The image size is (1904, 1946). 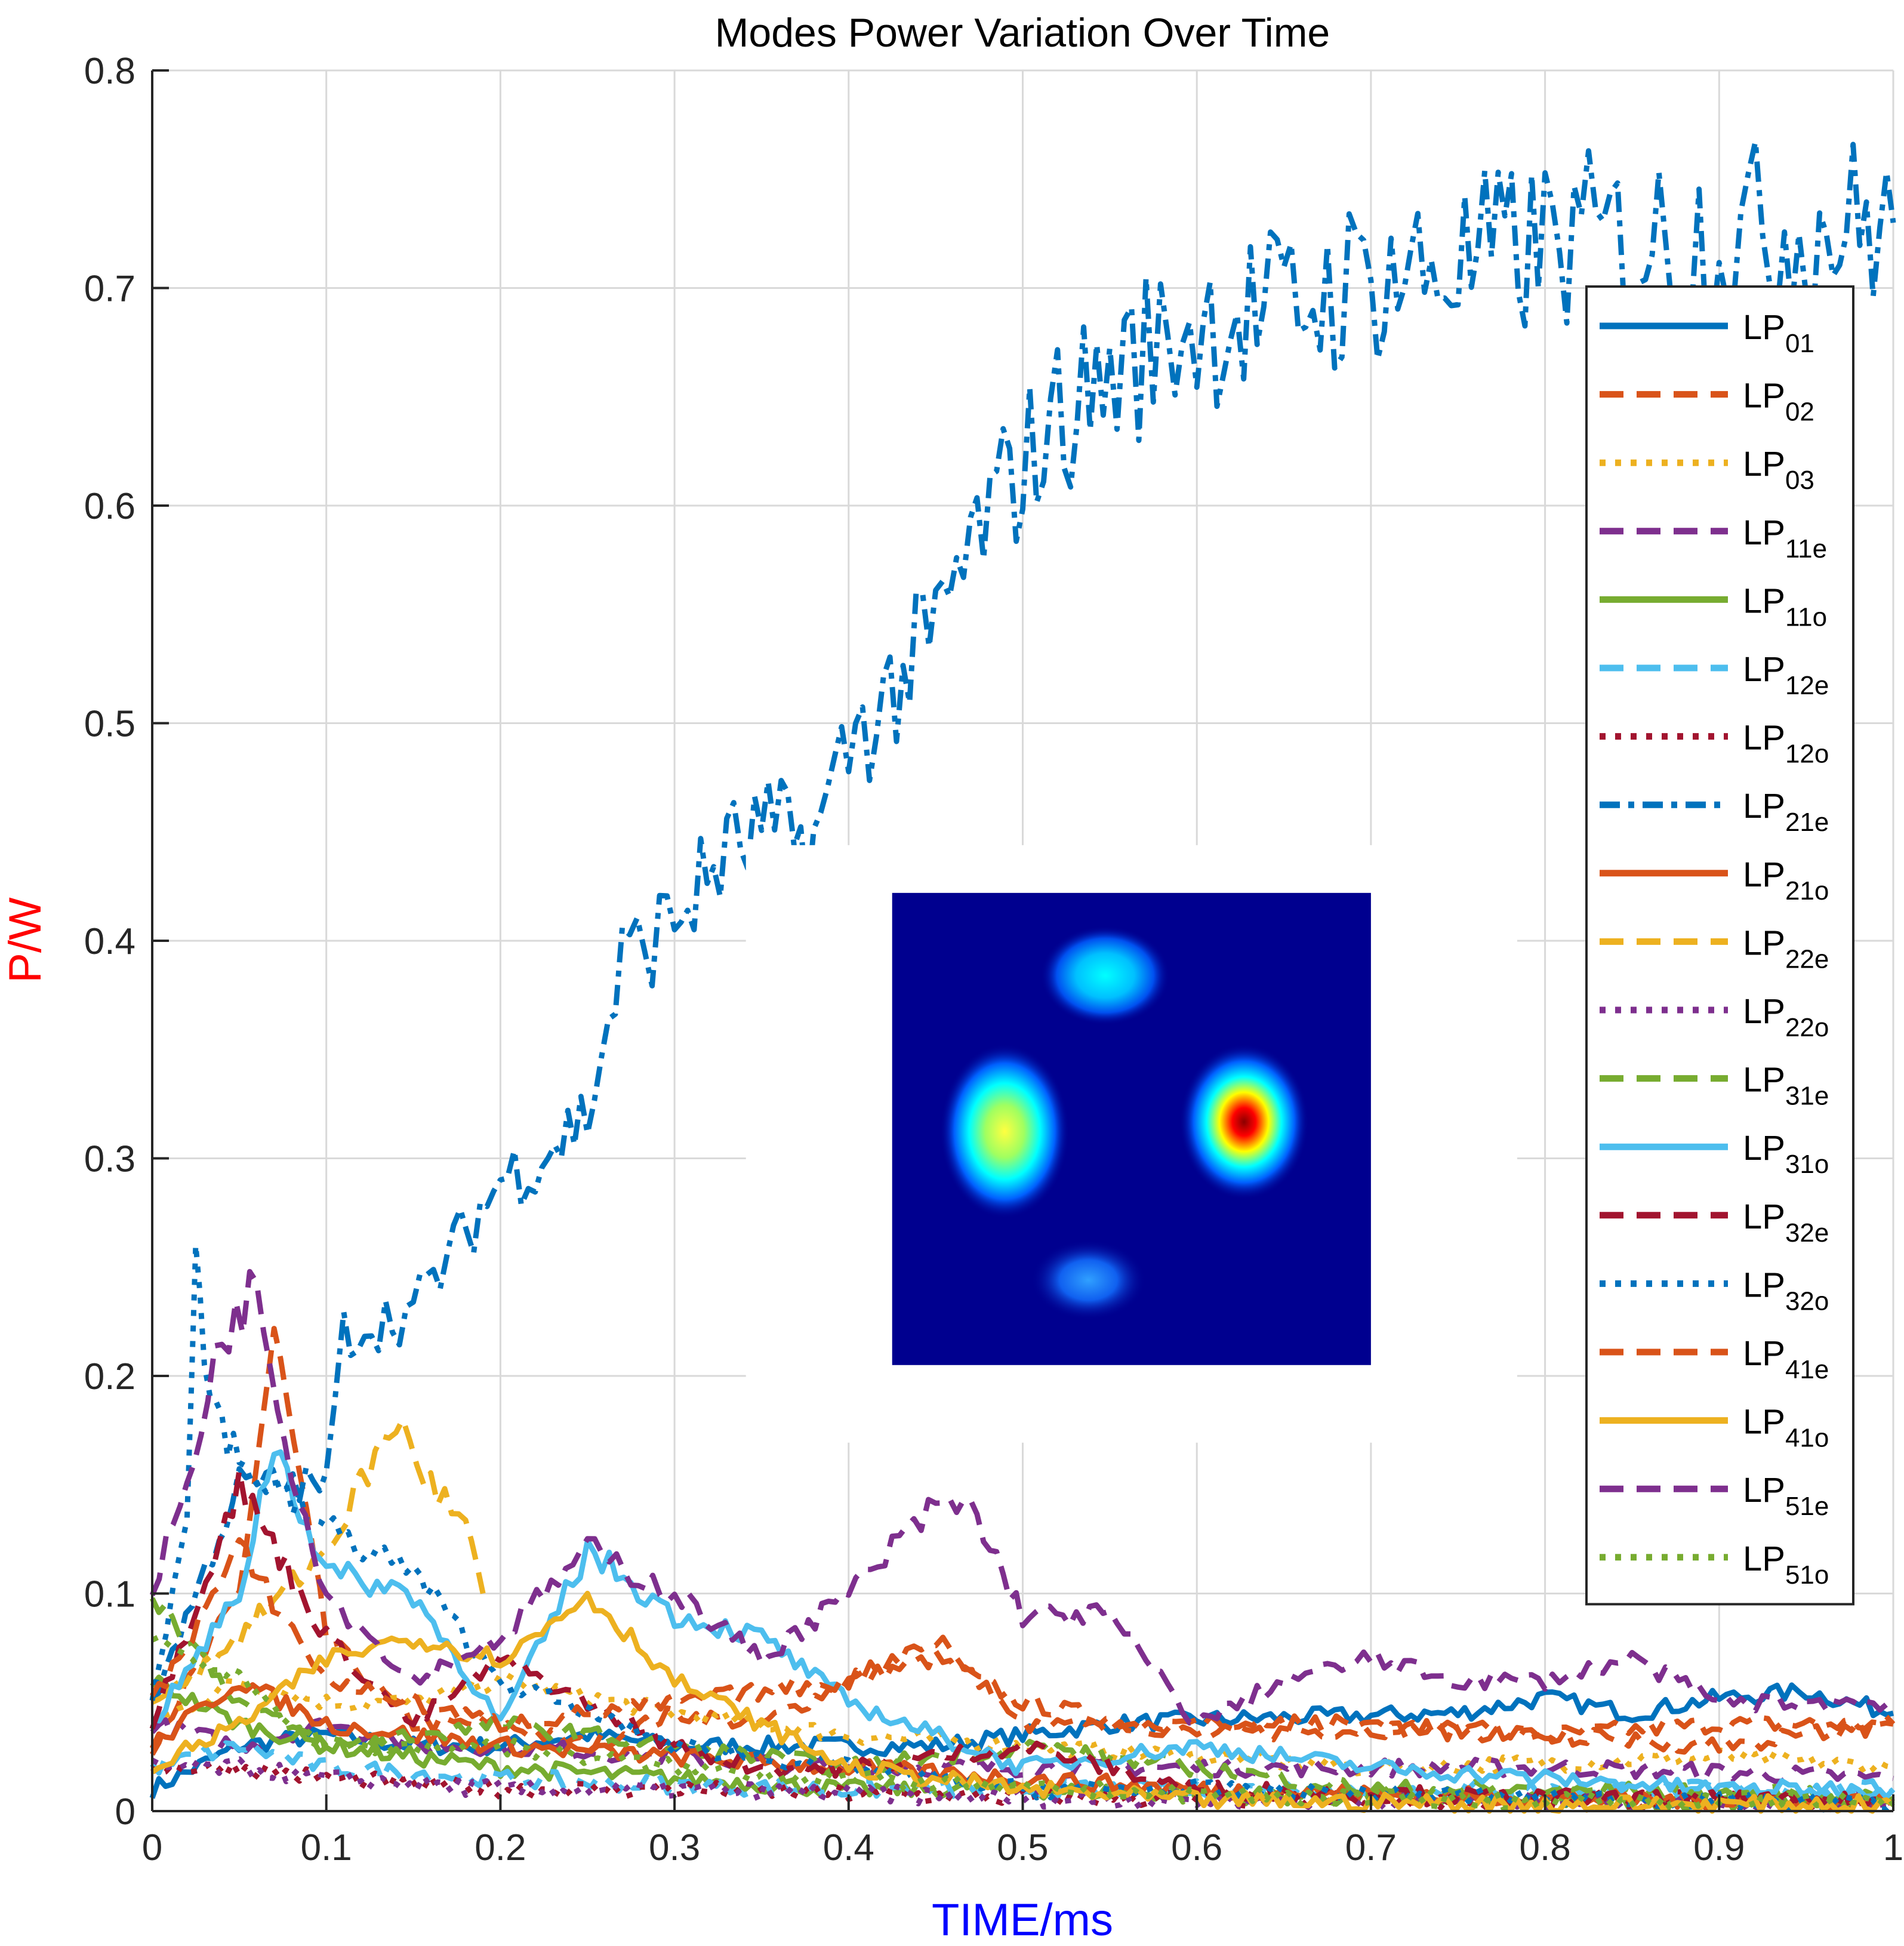 I want to click on legend-label-LP22o: LP22o, so click(x=1786, y=1017).